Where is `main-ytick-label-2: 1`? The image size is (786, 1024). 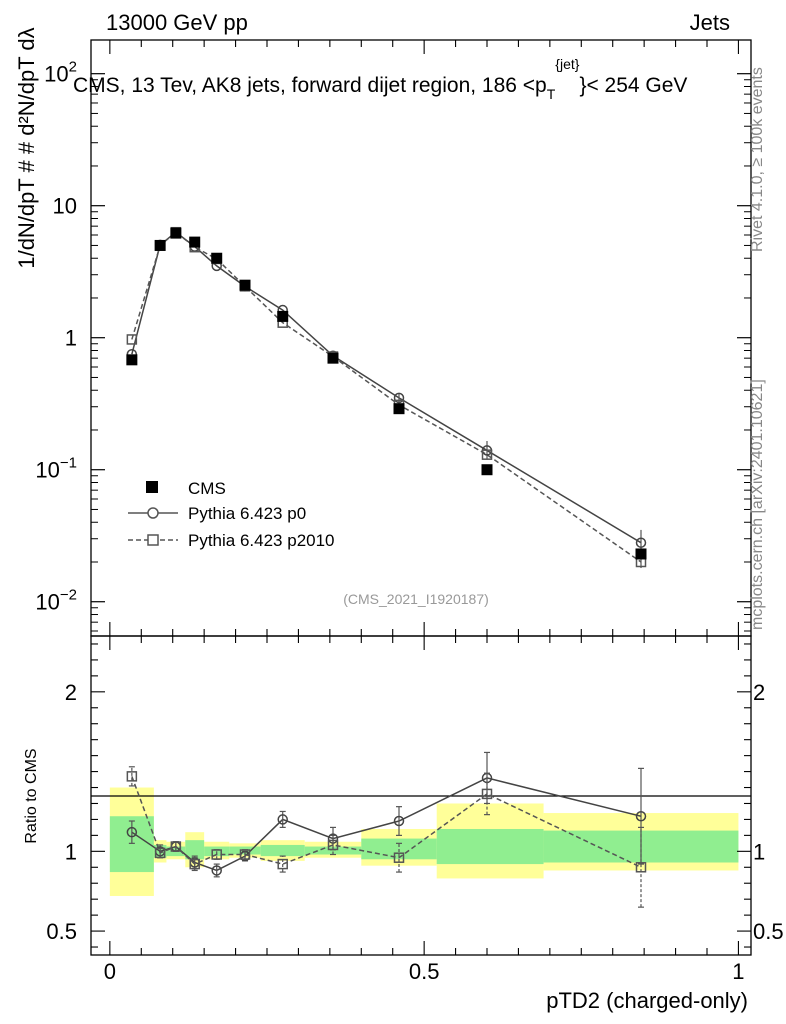 main-ytick-label-2: 1 is located at coordinates (71, 338).